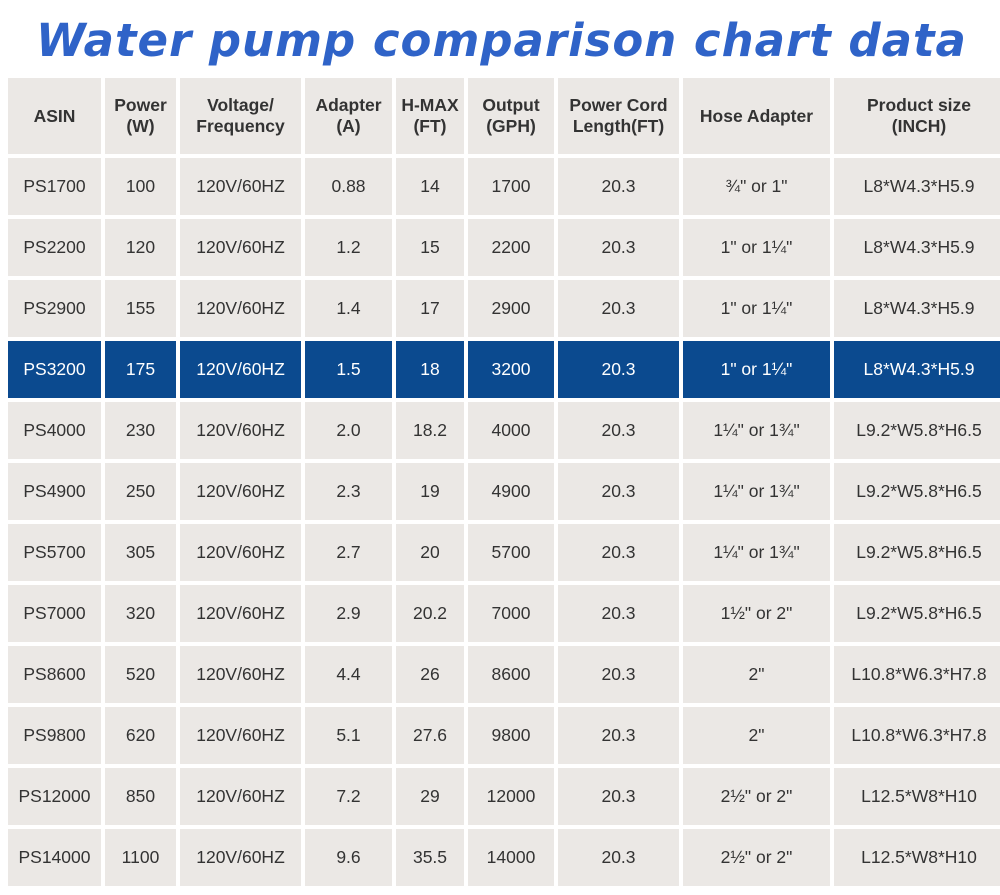 This screenshot has height=895, width=1000. What do you see at coordinates (348, 186) in the screenshot?
I see `table-cell: 0.88` at bounding box center [348, 186].